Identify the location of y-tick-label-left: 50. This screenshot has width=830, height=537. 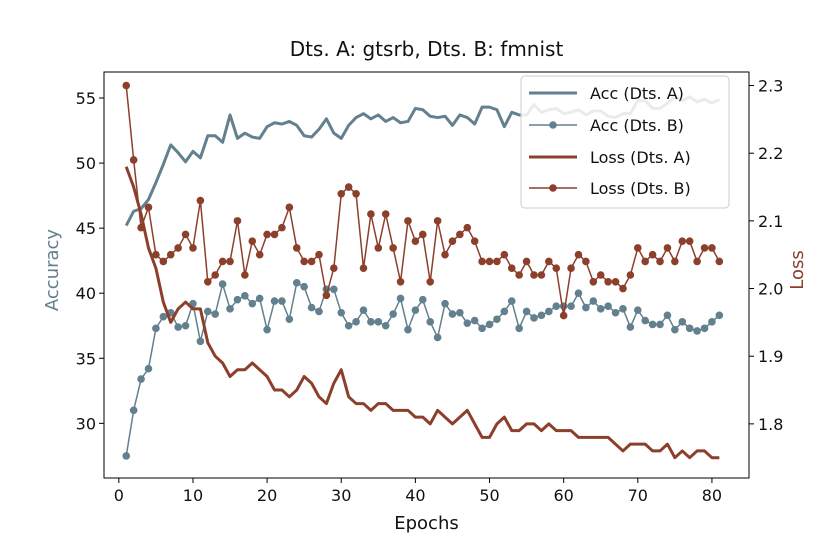
(86, 163).